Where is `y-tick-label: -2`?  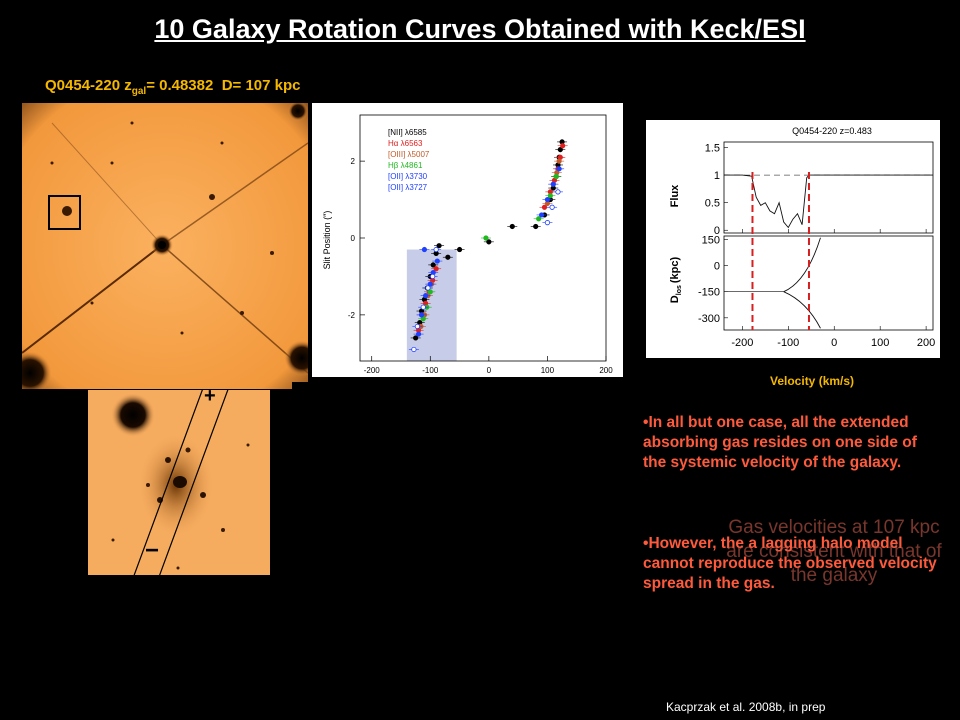 y-tick-label: -2 is located at coordinates (352, 315).